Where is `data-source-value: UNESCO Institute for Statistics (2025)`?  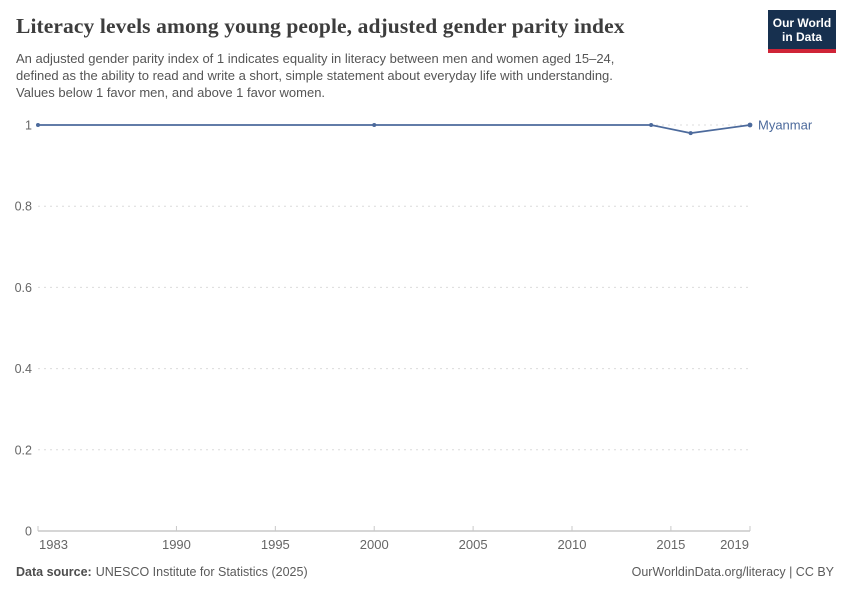 data-source-value: UNESCO Institute for Statistics (2025) is located at coordinates (201, 572).